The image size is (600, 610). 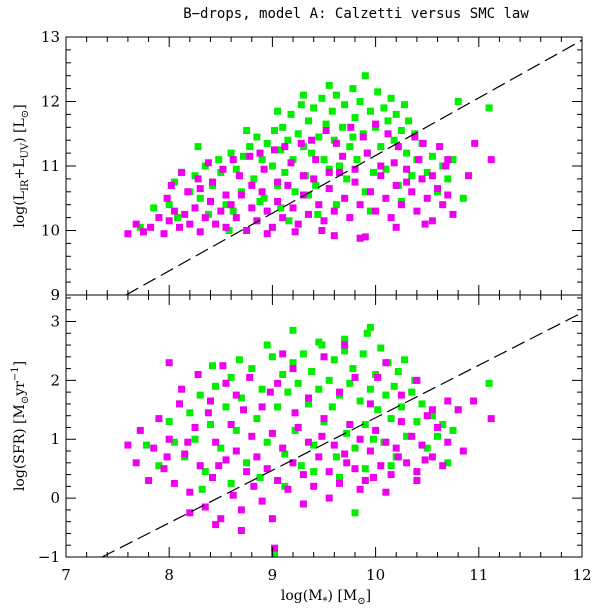 What do you see at coordinates (55, 439) in the screenshot?
I see `bottom-y-tick-label: 1` at bounding box center [55, 439].